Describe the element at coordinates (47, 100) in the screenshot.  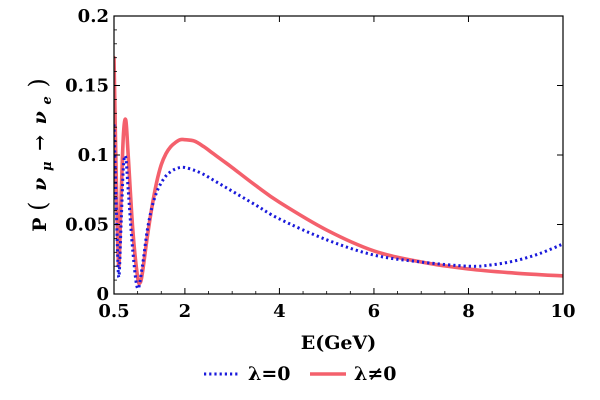
I see `y-title-sub-e: e` at that location.